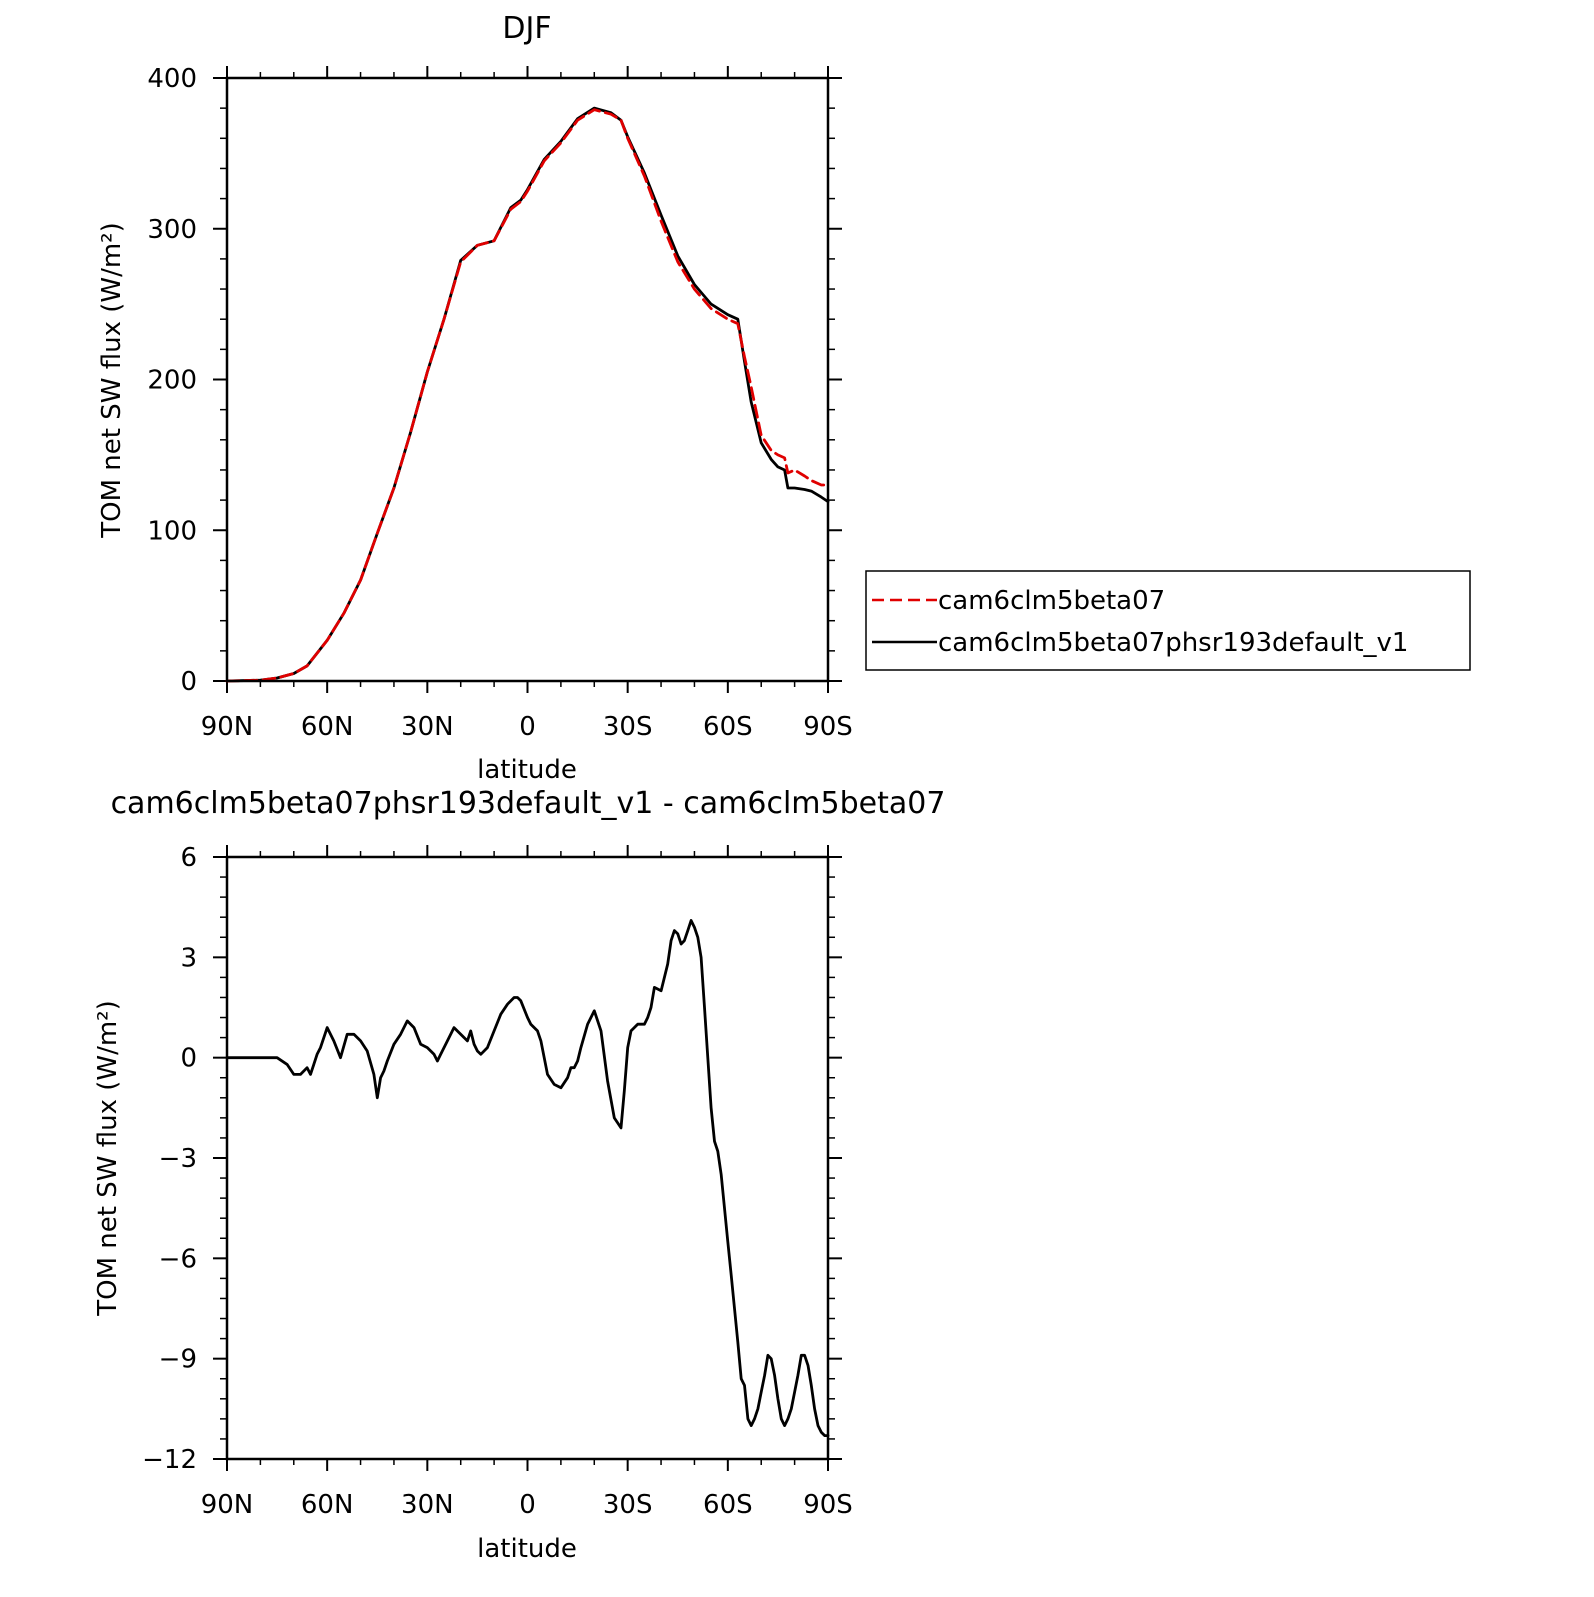 This screenshot has height=1597, width=1594. Describe the element at coordinates (169, 1460) in the screenshot. I see `bottom-y-tick-label: −12` at that location.